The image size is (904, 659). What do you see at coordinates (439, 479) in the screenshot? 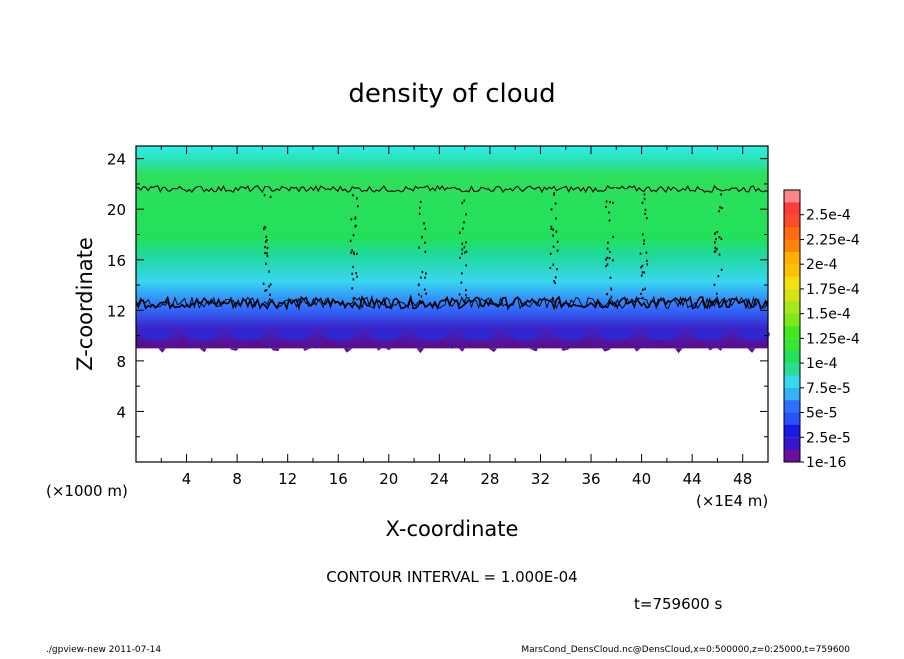
I see `x-tick-label: 24` at bounding box center [439, 479].